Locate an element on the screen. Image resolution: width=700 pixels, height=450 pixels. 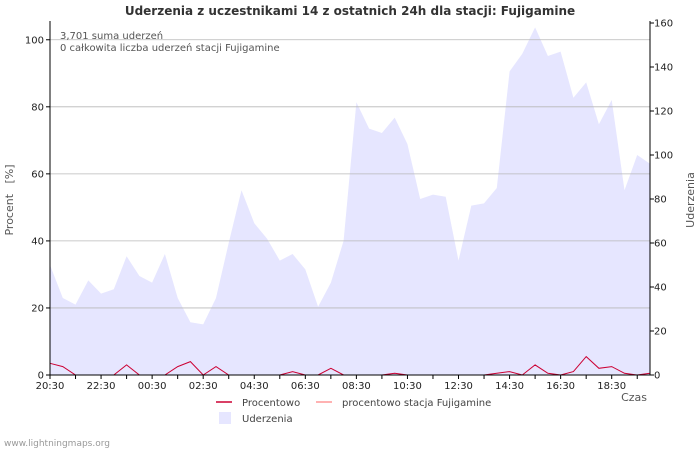
x-tick-label: 00:30 is located at coordinates (152, 386).